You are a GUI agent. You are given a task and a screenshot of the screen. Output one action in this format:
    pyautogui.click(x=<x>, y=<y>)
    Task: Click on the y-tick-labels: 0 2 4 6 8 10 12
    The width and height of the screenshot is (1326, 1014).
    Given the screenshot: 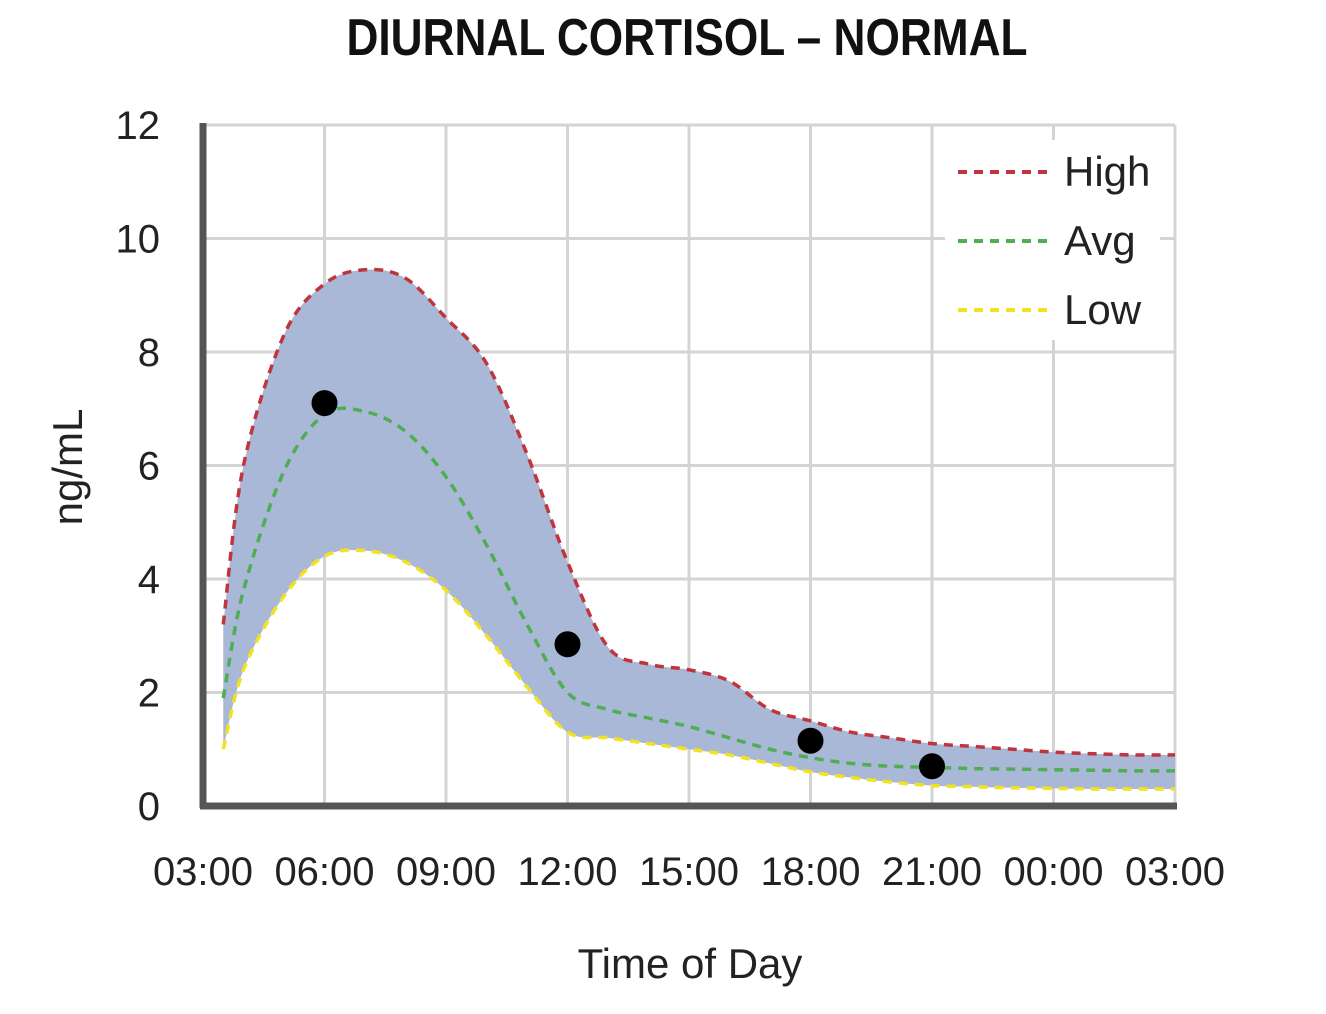 What is the action you would take?
    pyautogui.click(x=138, y=466)
    